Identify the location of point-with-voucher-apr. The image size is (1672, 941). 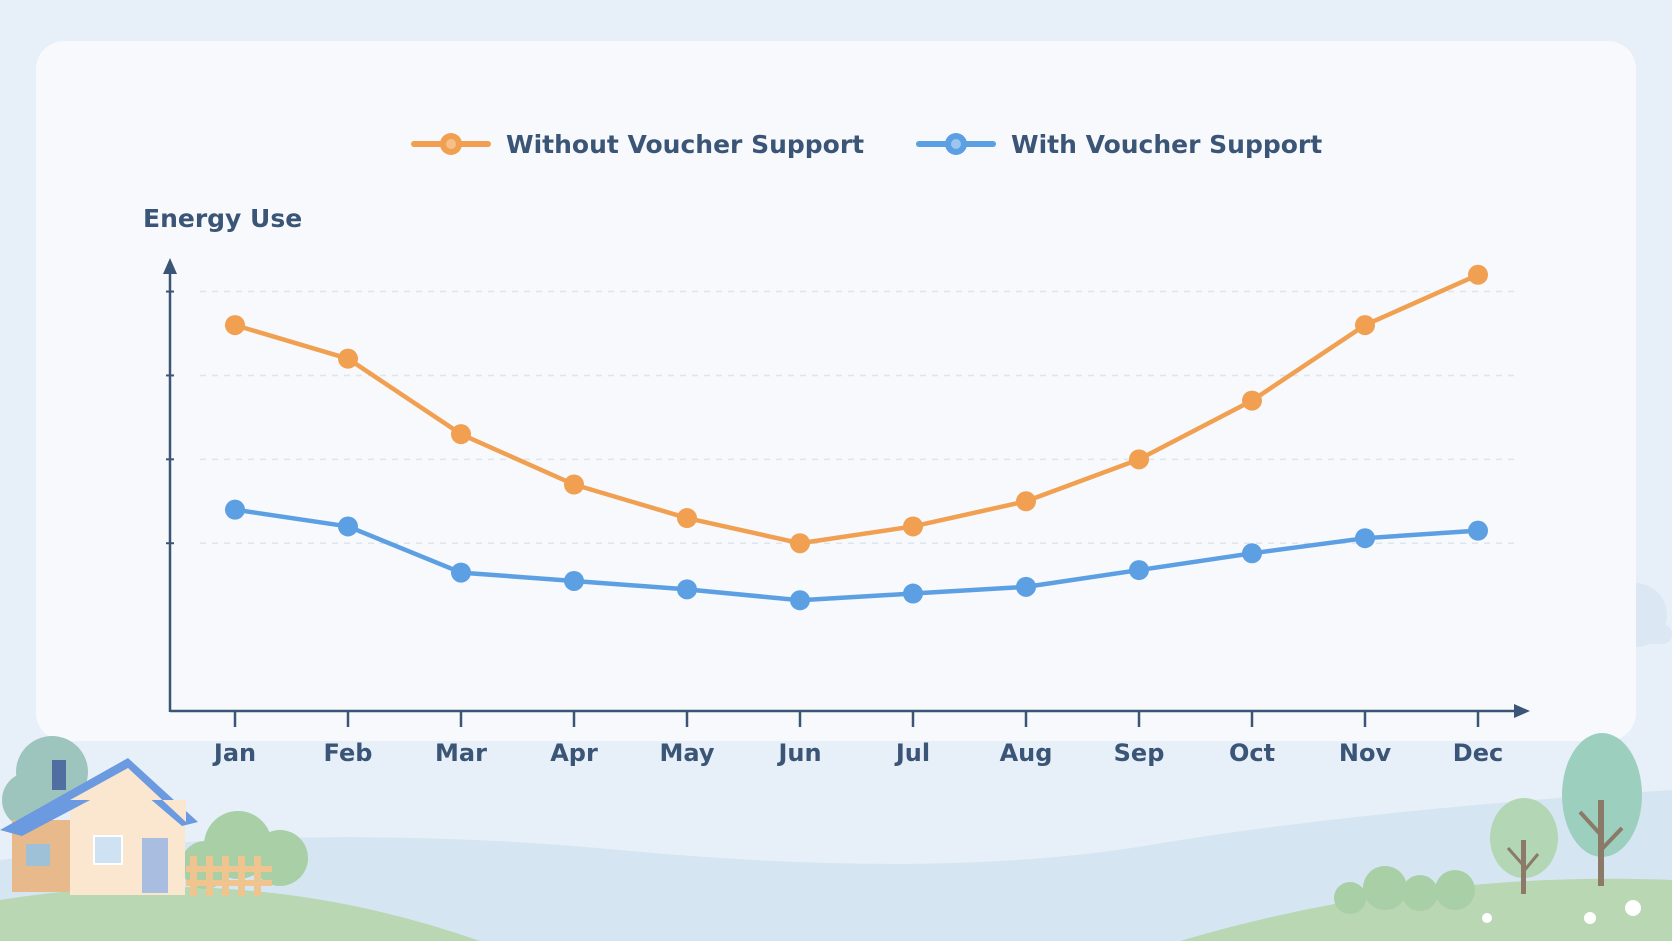
(574, 580).